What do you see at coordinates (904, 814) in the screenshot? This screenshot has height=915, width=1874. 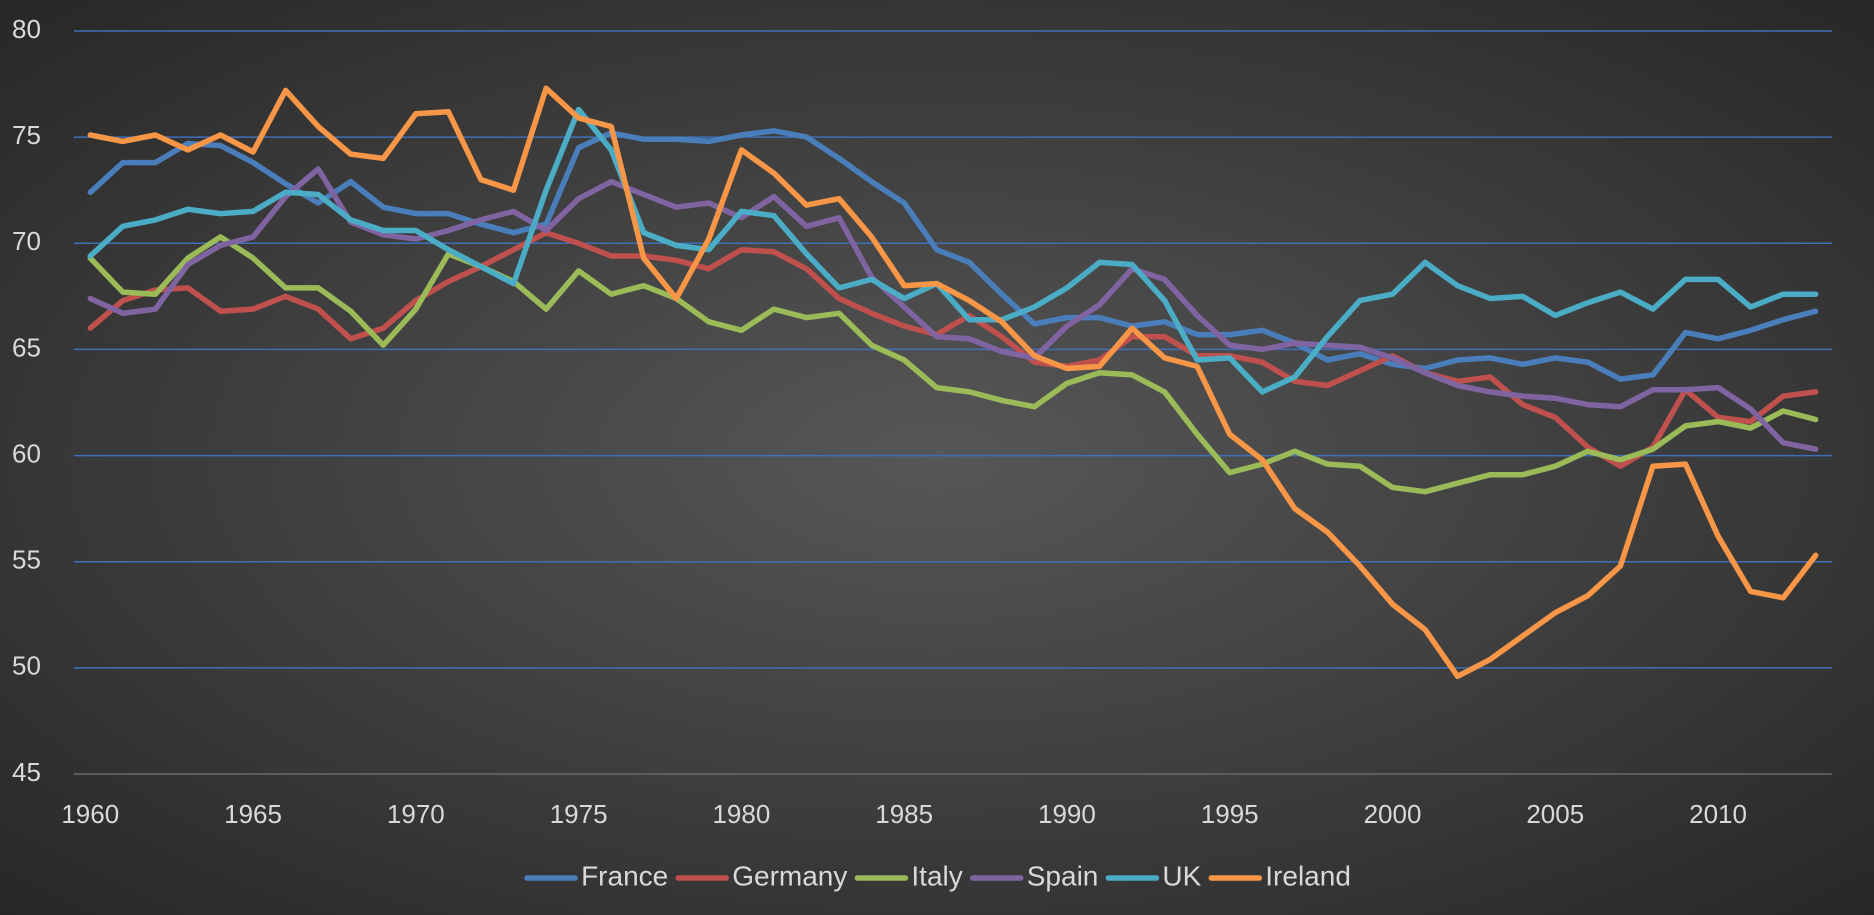 I see `x-tick-label: 1985` at bounding box center [904, 814].